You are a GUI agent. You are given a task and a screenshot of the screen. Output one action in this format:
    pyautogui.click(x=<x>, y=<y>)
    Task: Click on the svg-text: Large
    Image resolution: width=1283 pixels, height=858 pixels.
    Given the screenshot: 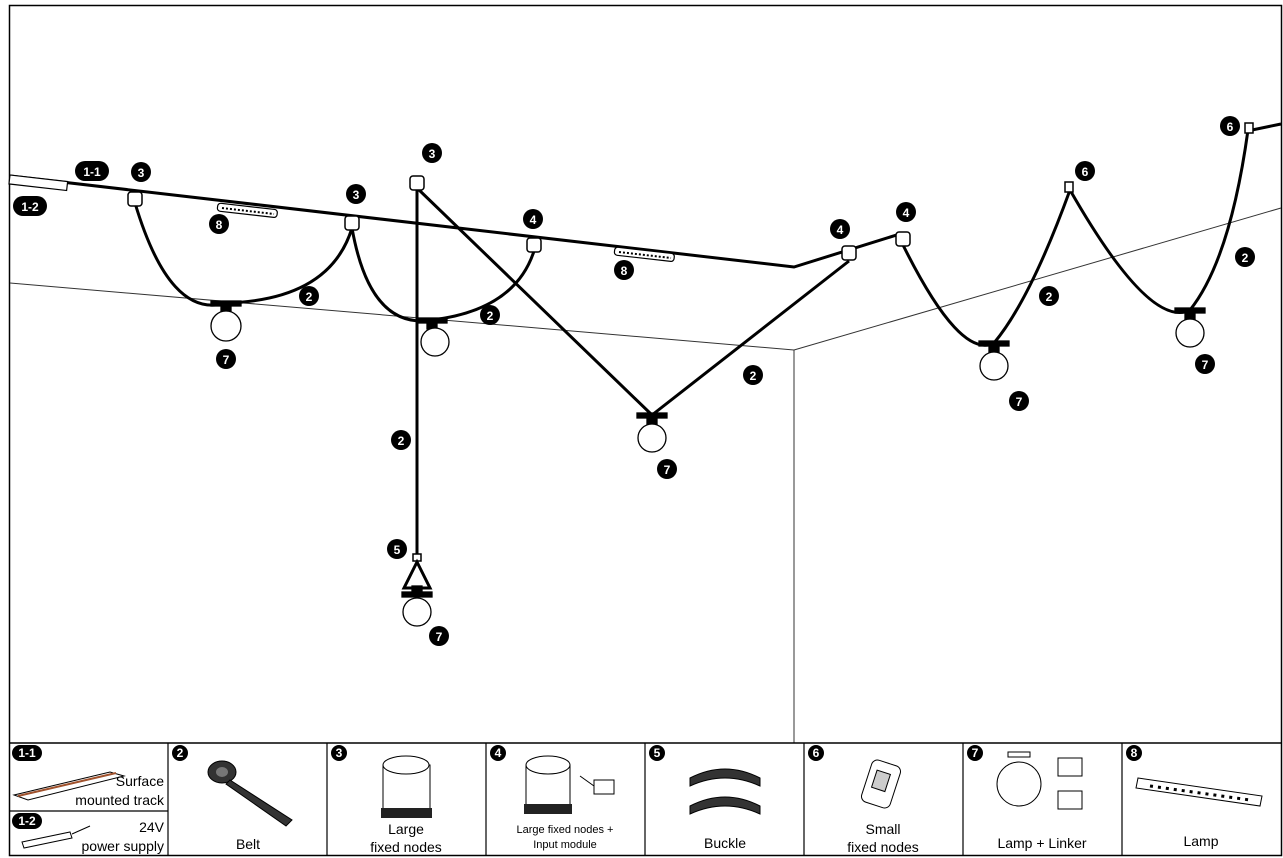 What is the action you would take?
    pyautogui.click(x=406, y=829)
    